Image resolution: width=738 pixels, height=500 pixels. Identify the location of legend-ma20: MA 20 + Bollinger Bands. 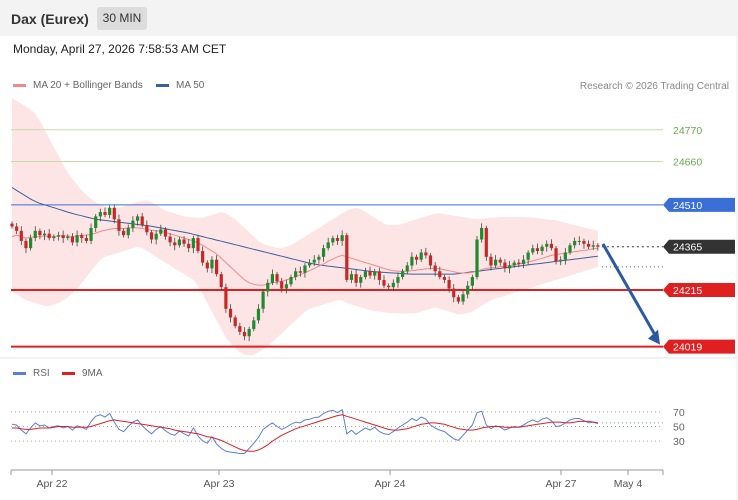
(78, 85).